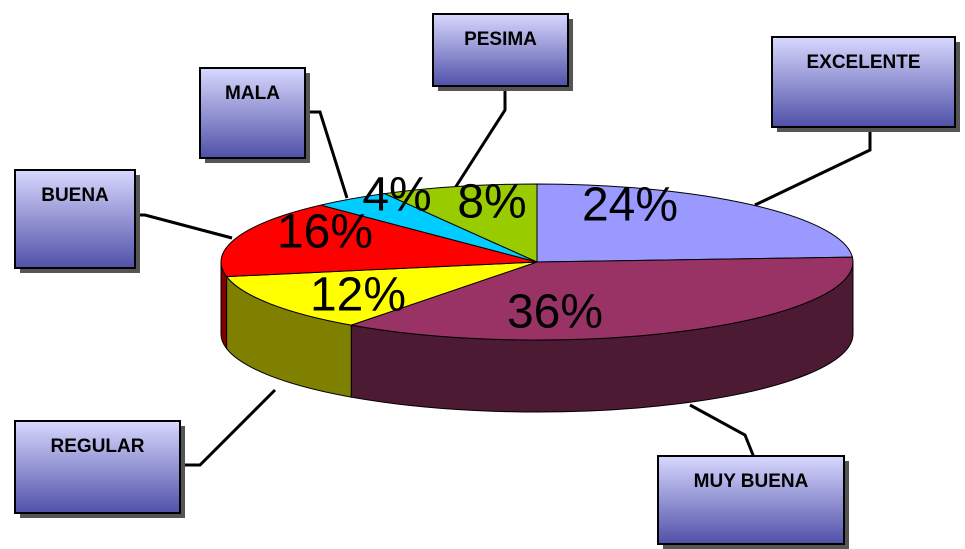 The height and width of the screenshot is (549, 965). I want to click on callout-label: MUY BUENA, so click(751, 481).